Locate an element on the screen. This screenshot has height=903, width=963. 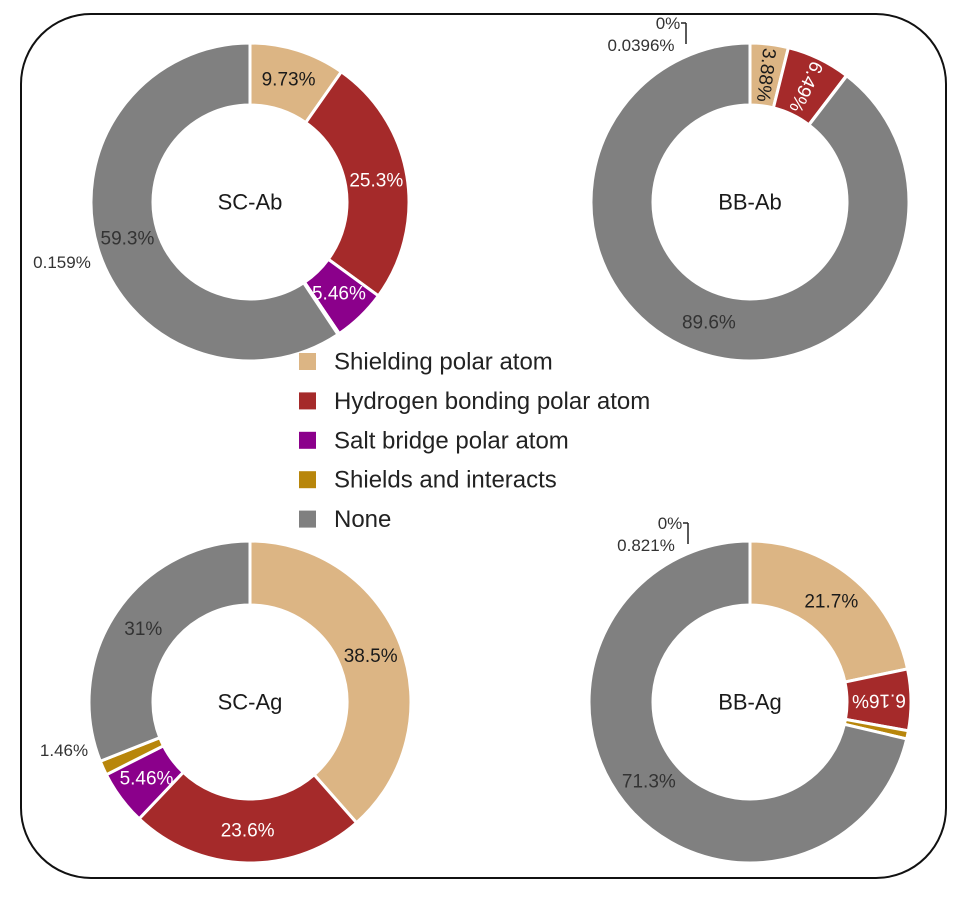
legend-swatch-none is located at coordinates (307, 519).